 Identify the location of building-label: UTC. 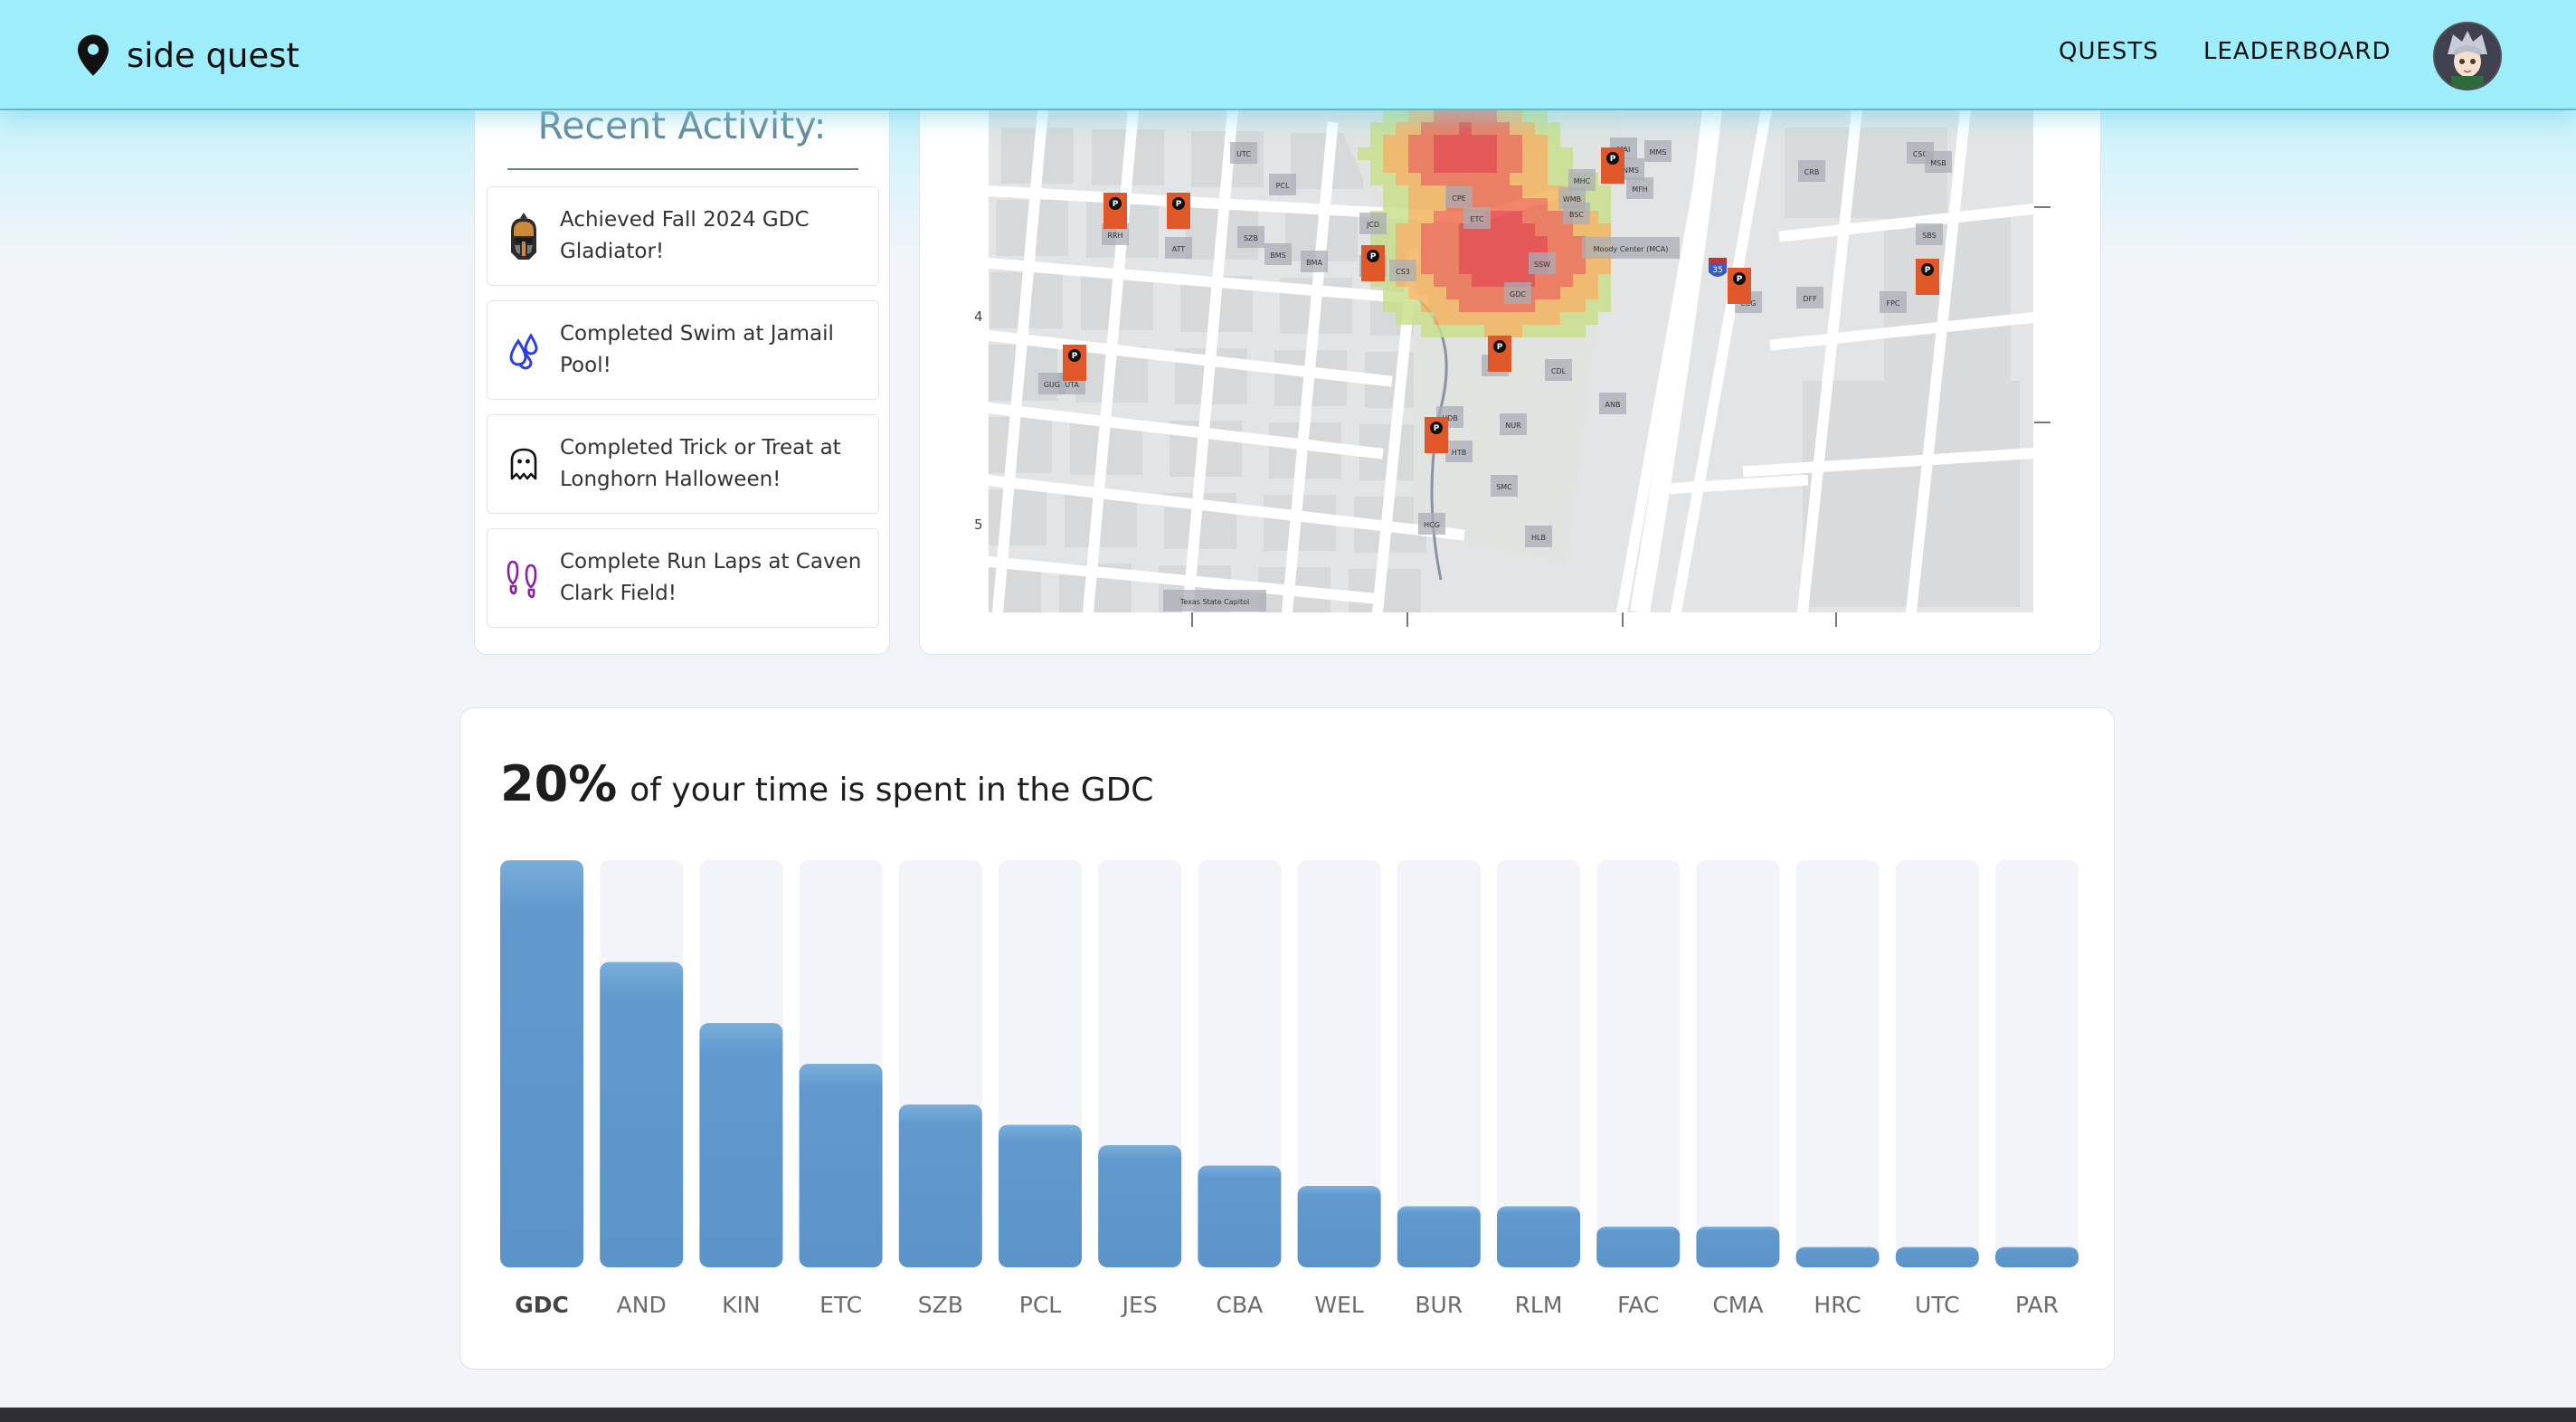
(1244, 154).